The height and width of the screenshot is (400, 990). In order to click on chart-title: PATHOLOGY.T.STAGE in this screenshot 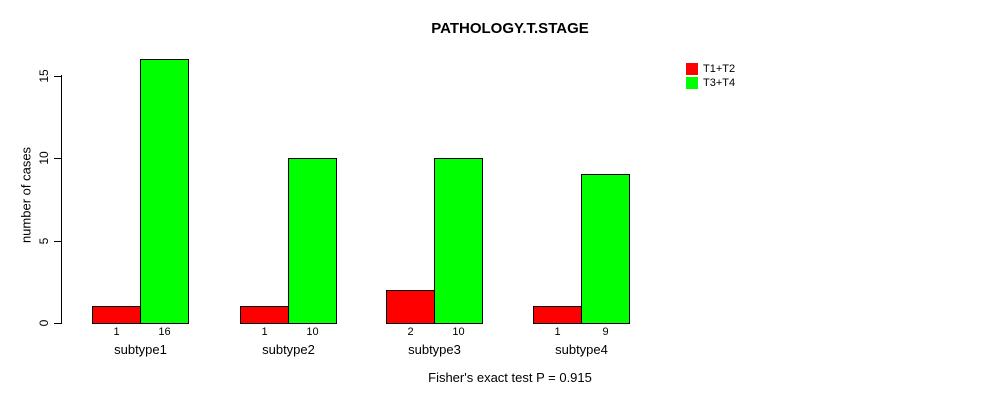, I will do `click(510, 28)`.